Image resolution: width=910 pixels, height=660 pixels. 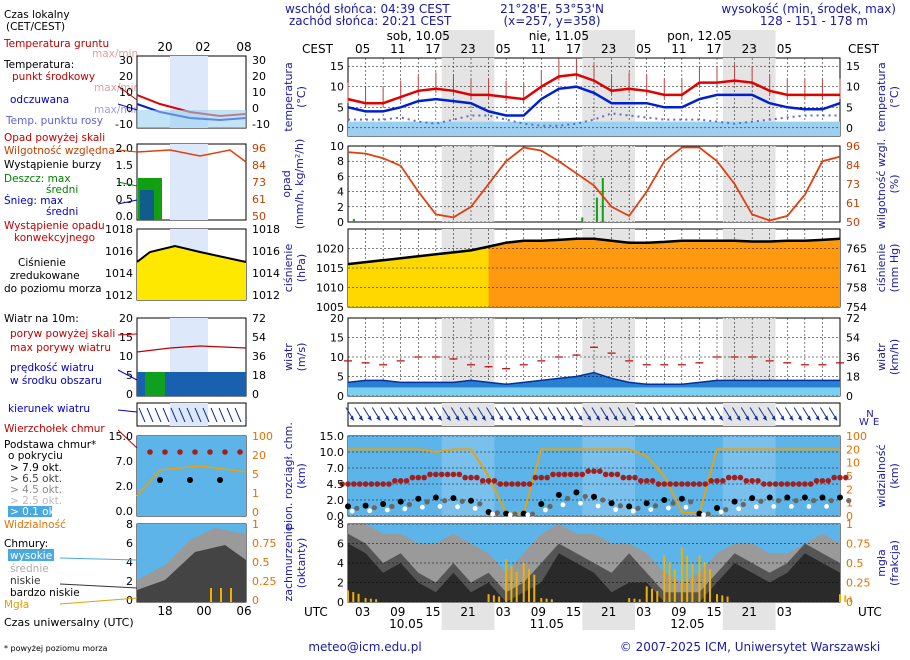 What do you see at coordinates (115, 54) in the screenshot?
I see `legend-temp-soil-sub: max/min` at bounding box center [115, 54].